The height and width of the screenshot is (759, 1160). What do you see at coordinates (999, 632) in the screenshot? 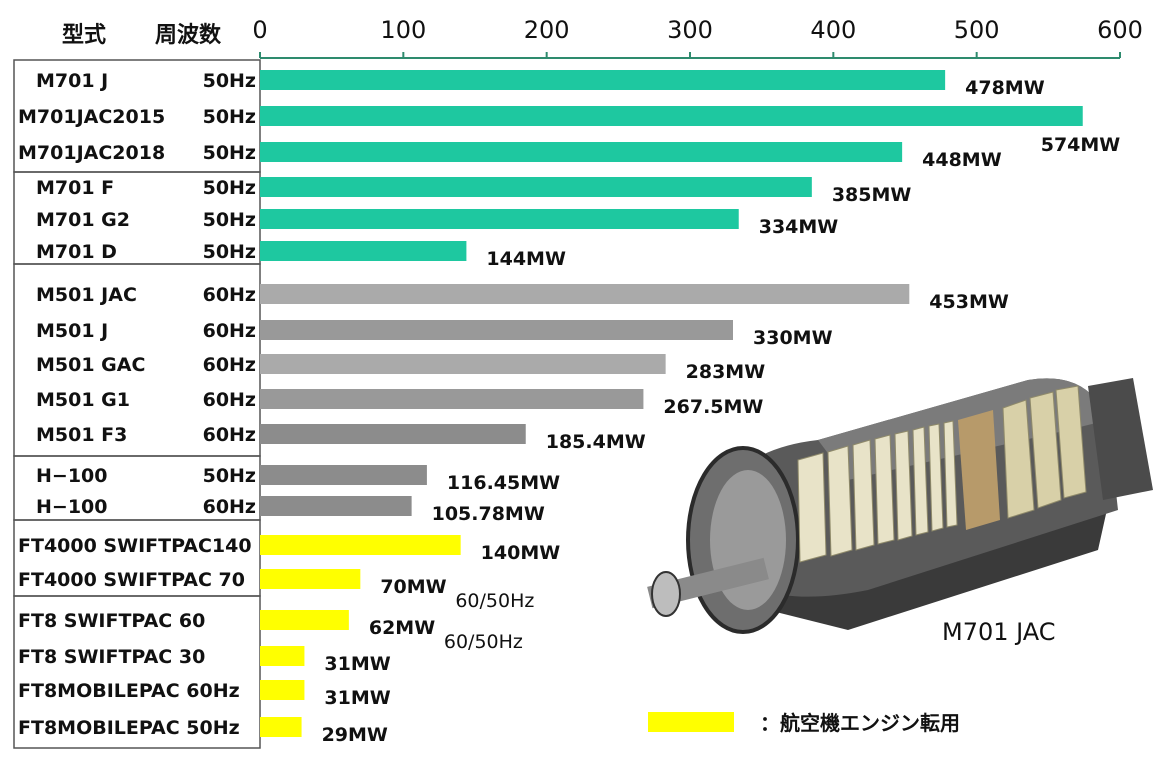
I see `turbine-caption: M701 JAC` at bounding box center [999, 632].